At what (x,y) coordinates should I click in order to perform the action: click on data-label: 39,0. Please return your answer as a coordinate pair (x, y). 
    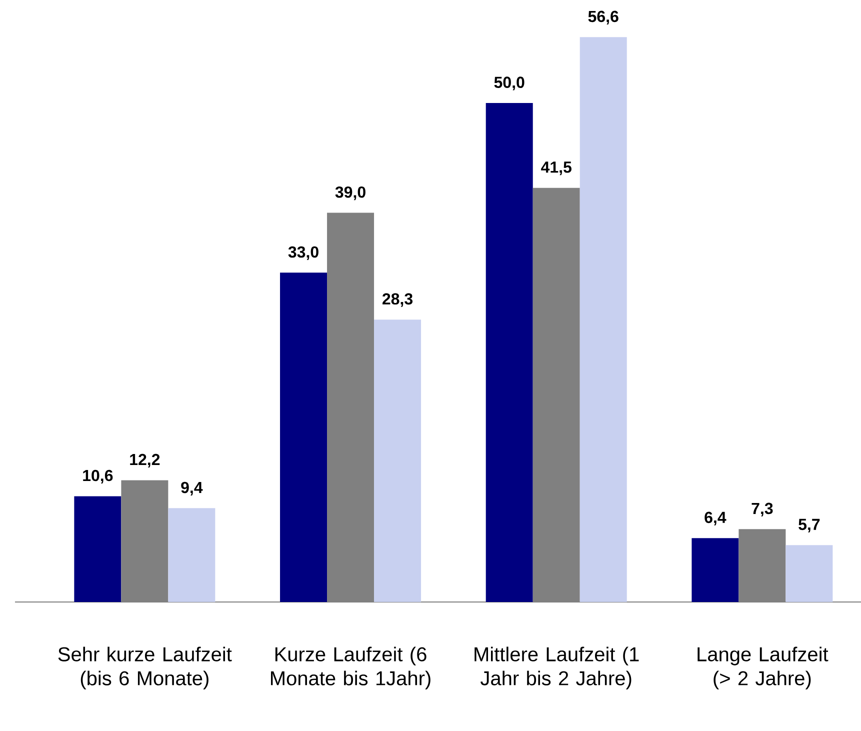
    Looking at the image, I should click on (350, 193).